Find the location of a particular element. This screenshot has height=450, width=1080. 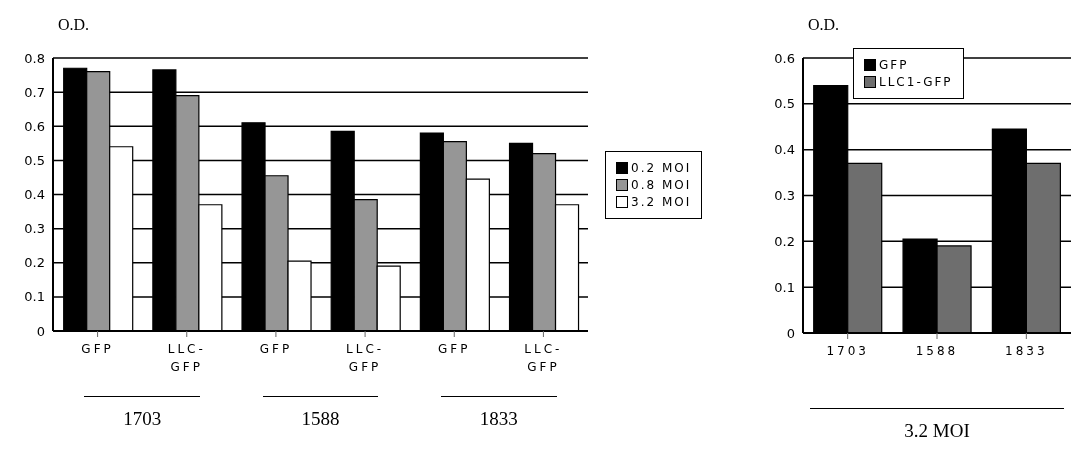

text: 1588 is located at coordinates (320, 419).